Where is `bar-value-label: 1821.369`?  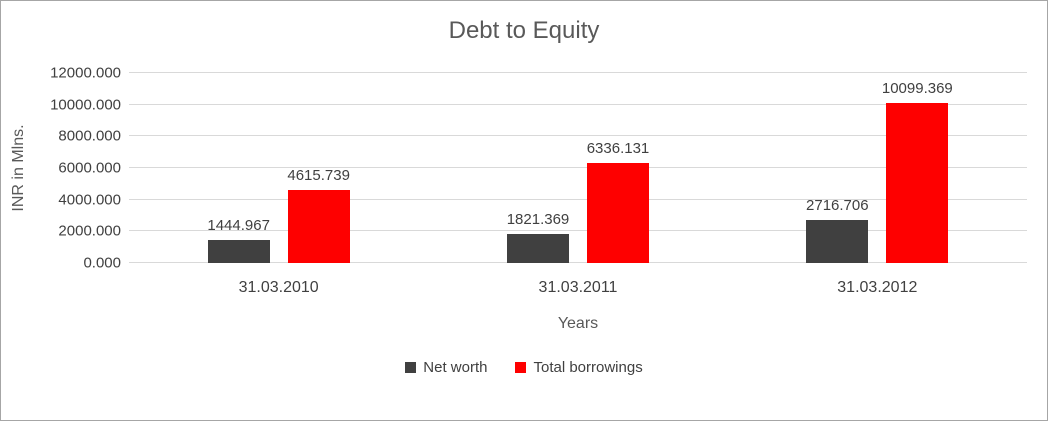
bar-value-label: 1821.369 is located at coordinates (538, 220).